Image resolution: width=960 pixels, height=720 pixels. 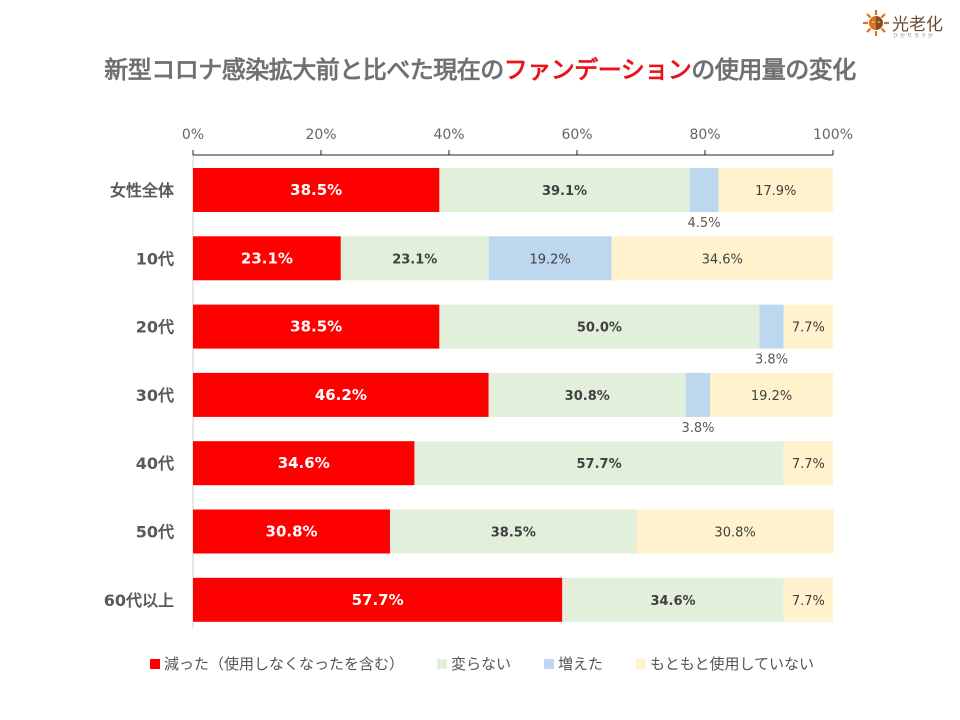 I want to click on data-label: 39.1%, so click(x=564, y=191).